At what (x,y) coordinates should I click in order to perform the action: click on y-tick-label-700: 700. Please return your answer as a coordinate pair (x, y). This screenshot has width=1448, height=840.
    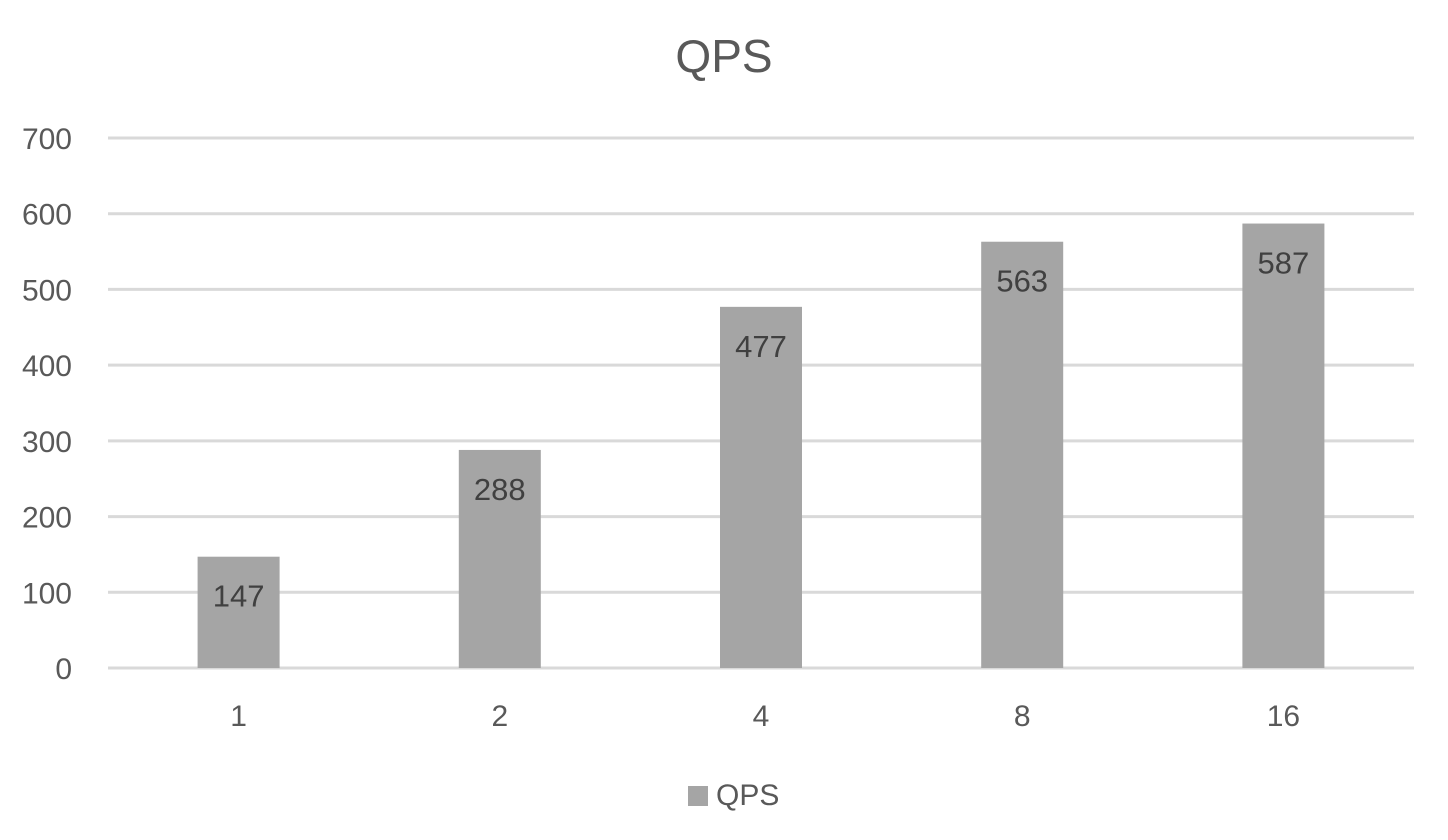
    Looking at the image, I should click on (47, 139).